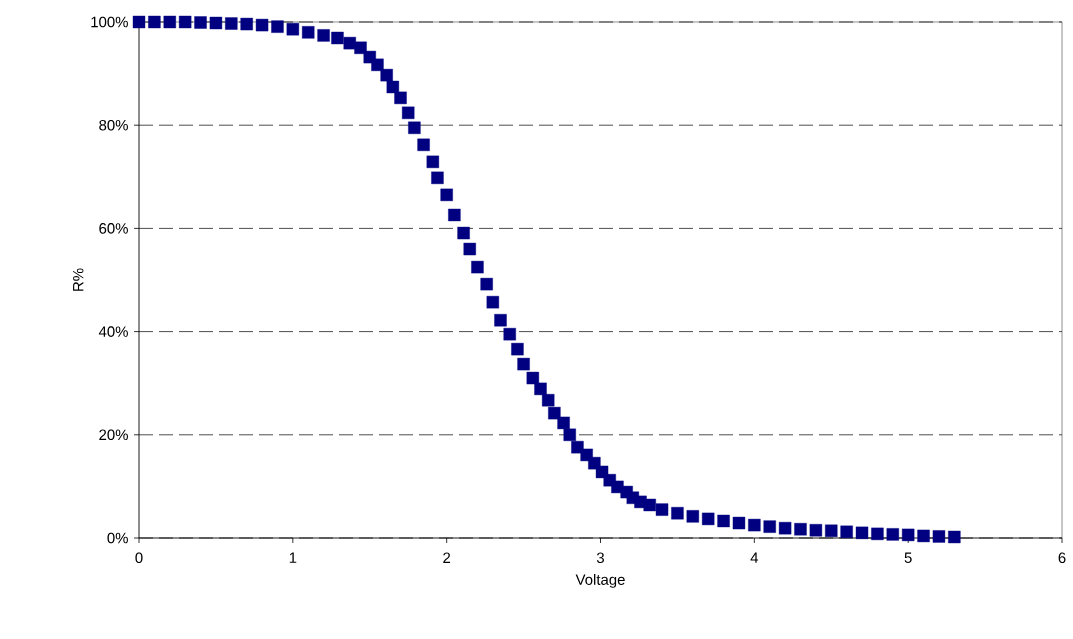 Image resolution: width=1073 pixels, height=639 pixels. What do you see at coordinates (908, 557) in the screenshot?
I see `x-tick-label: 5` at bounding box center [908, 557].